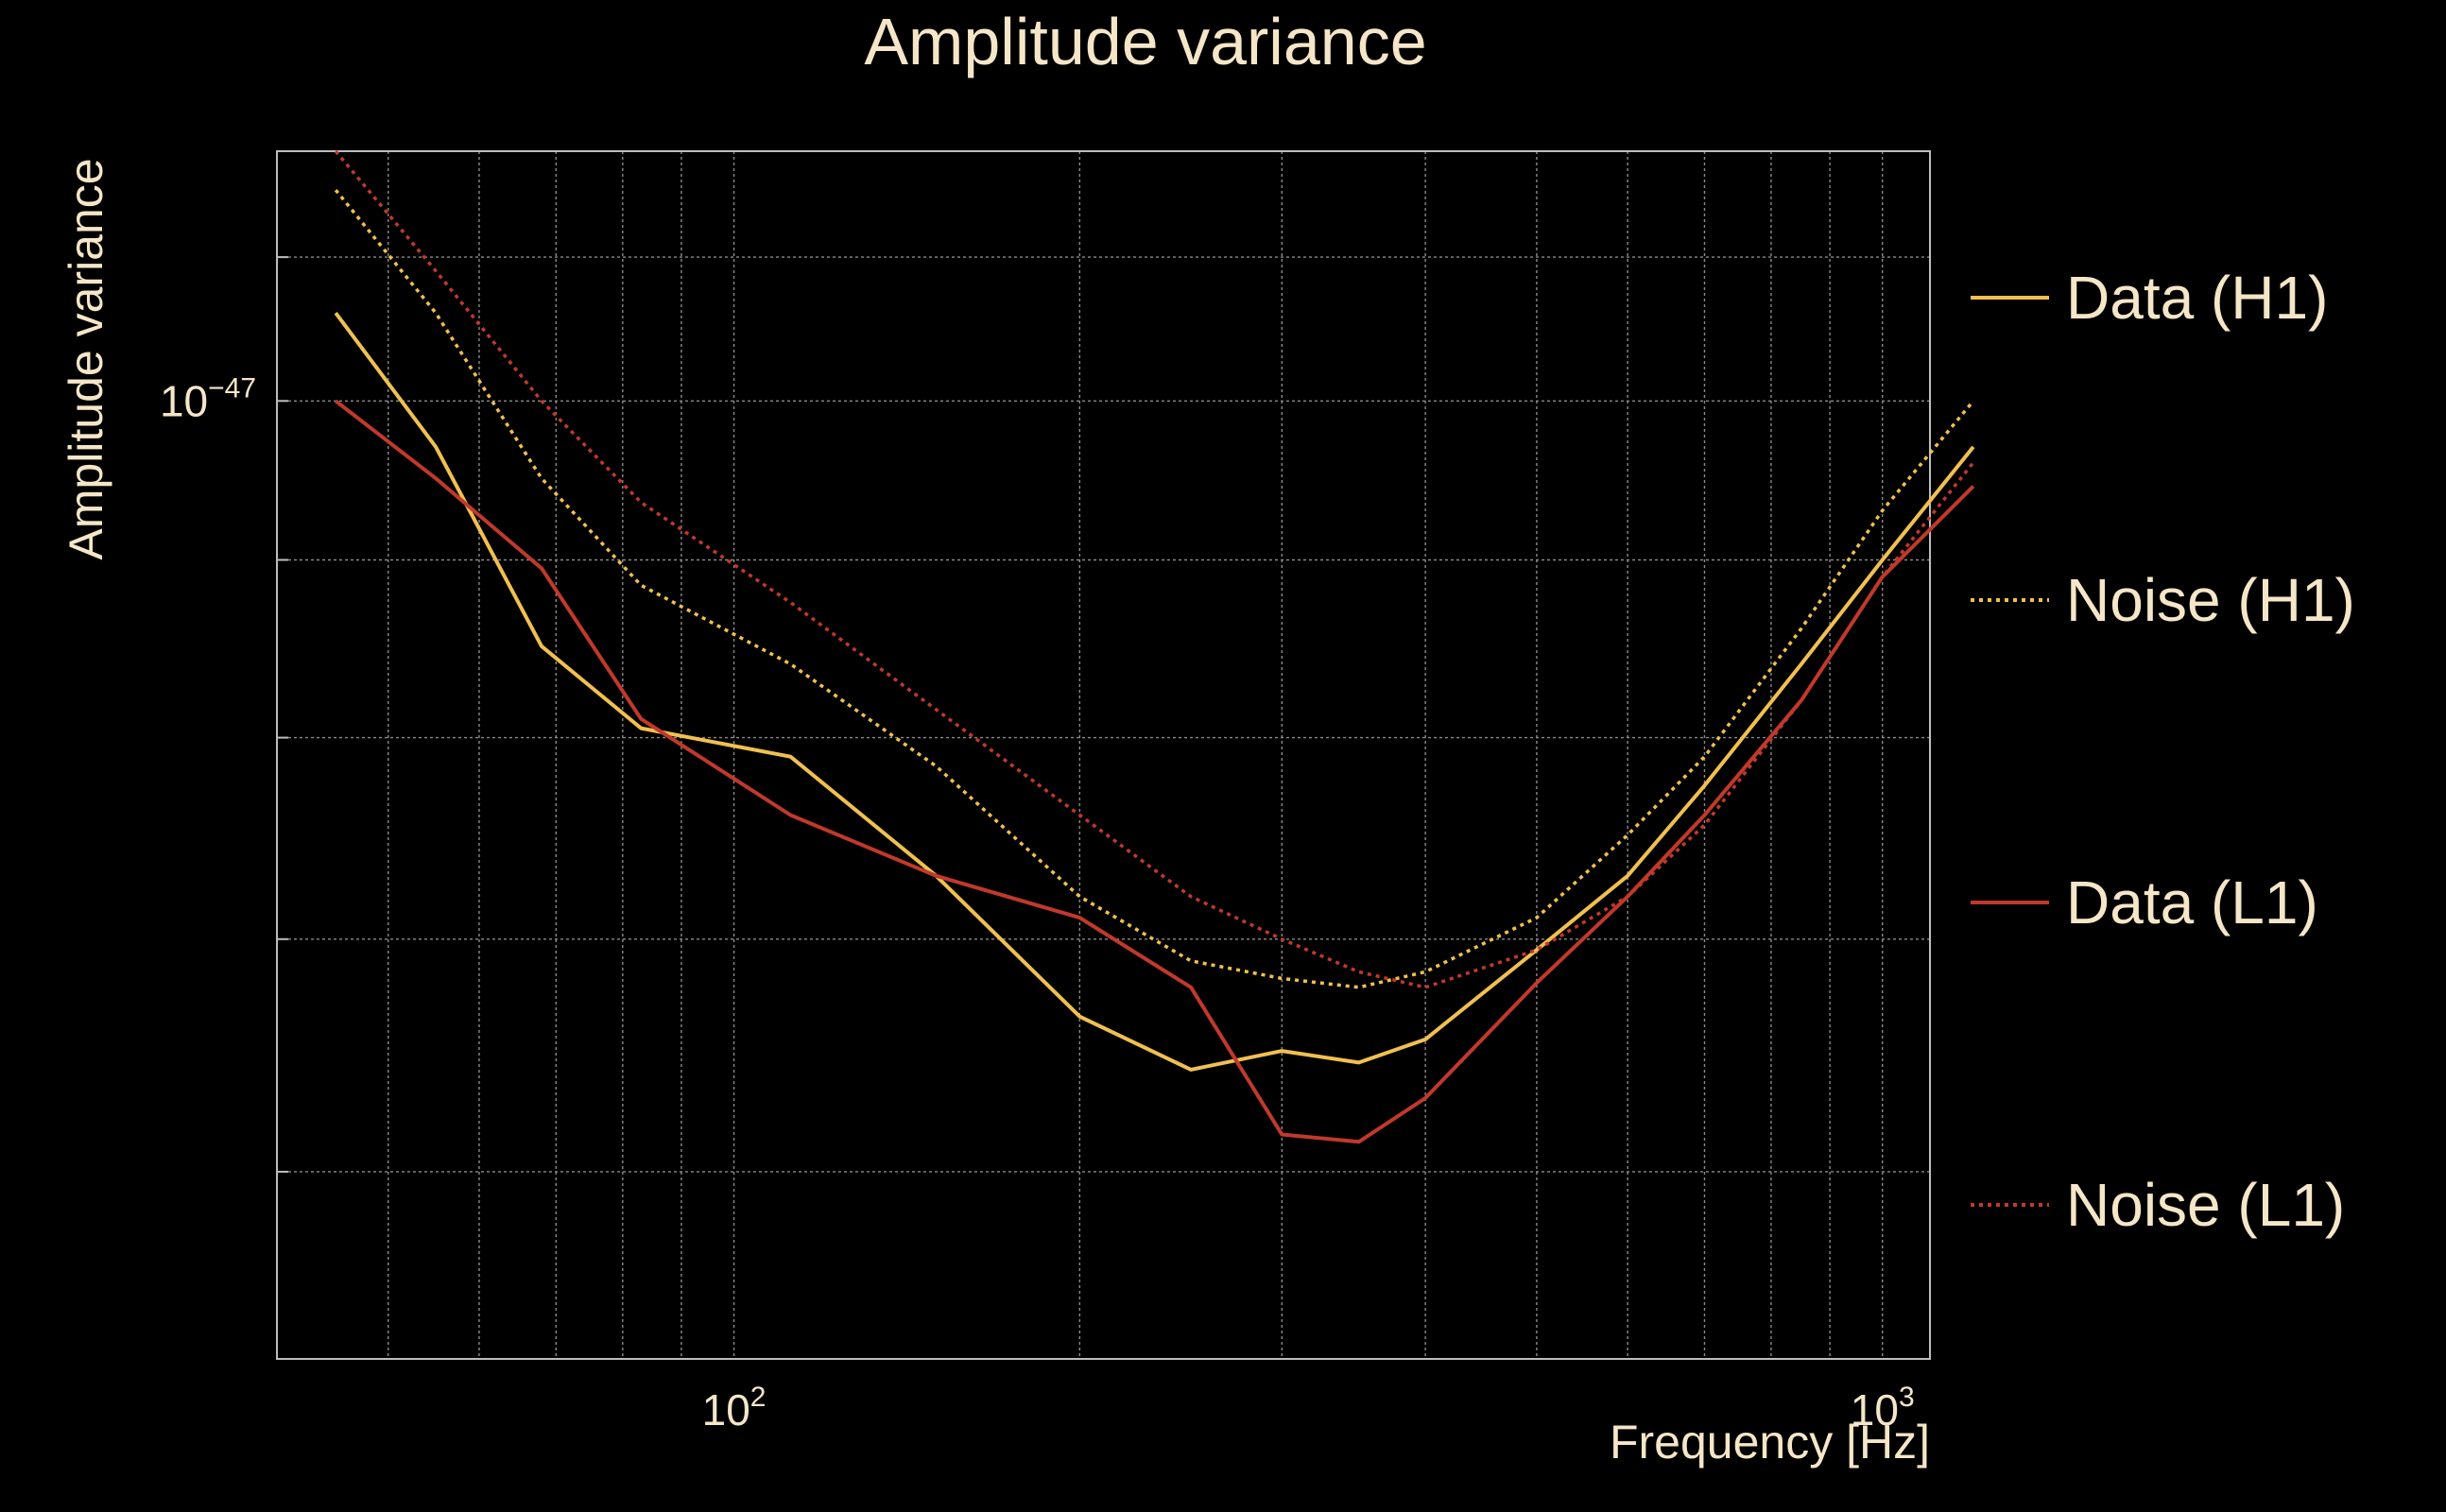 The height and width of the screenshot is (1512, 2446). I want to click on legend-label-noise-h1: Noise (H1), so click(2210, 600).